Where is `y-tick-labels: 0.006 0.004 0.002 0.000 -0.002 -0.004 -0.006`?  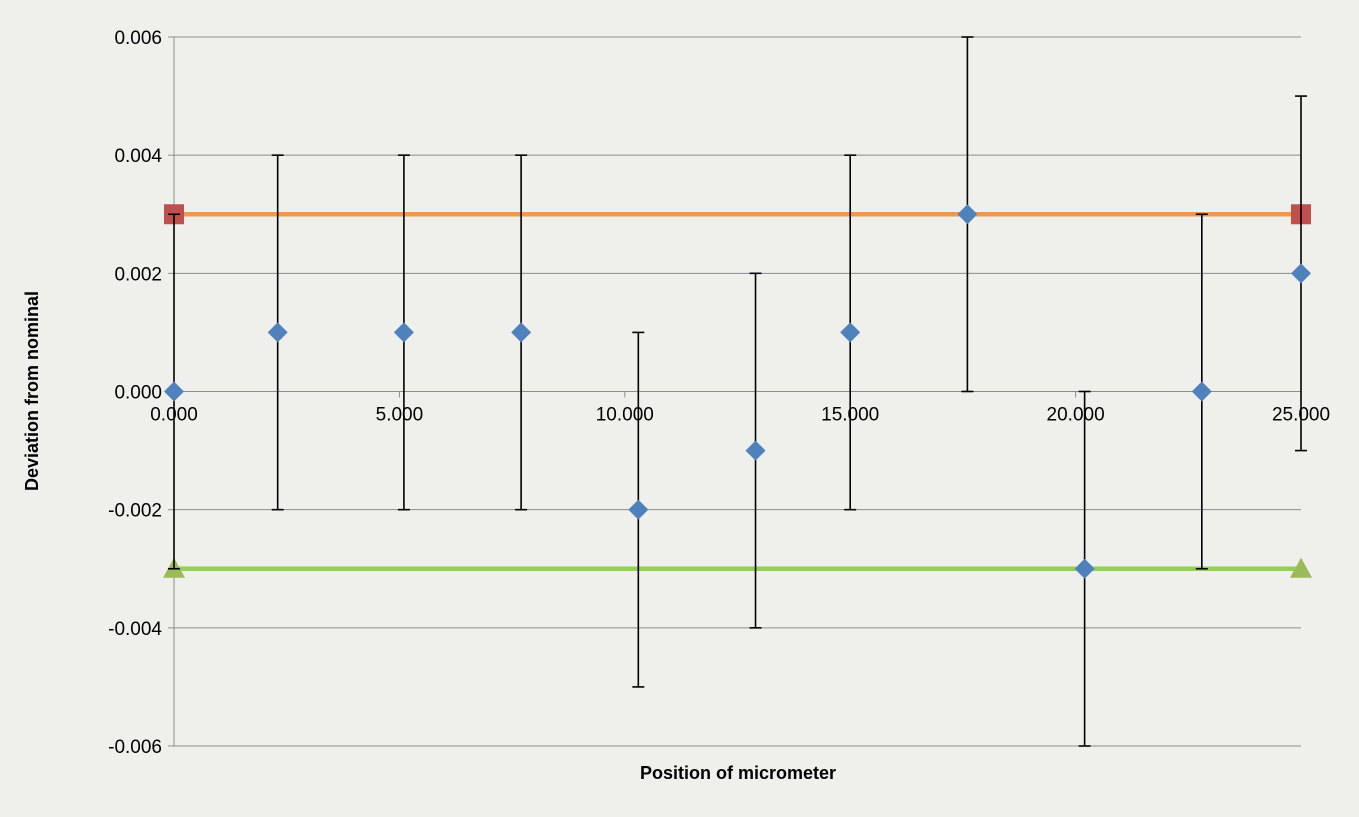
y-tick-labels: 0.006 0.004 0.002 0.000 -0.002 -0.004 -0.006 is located at coordinates (135, 393).